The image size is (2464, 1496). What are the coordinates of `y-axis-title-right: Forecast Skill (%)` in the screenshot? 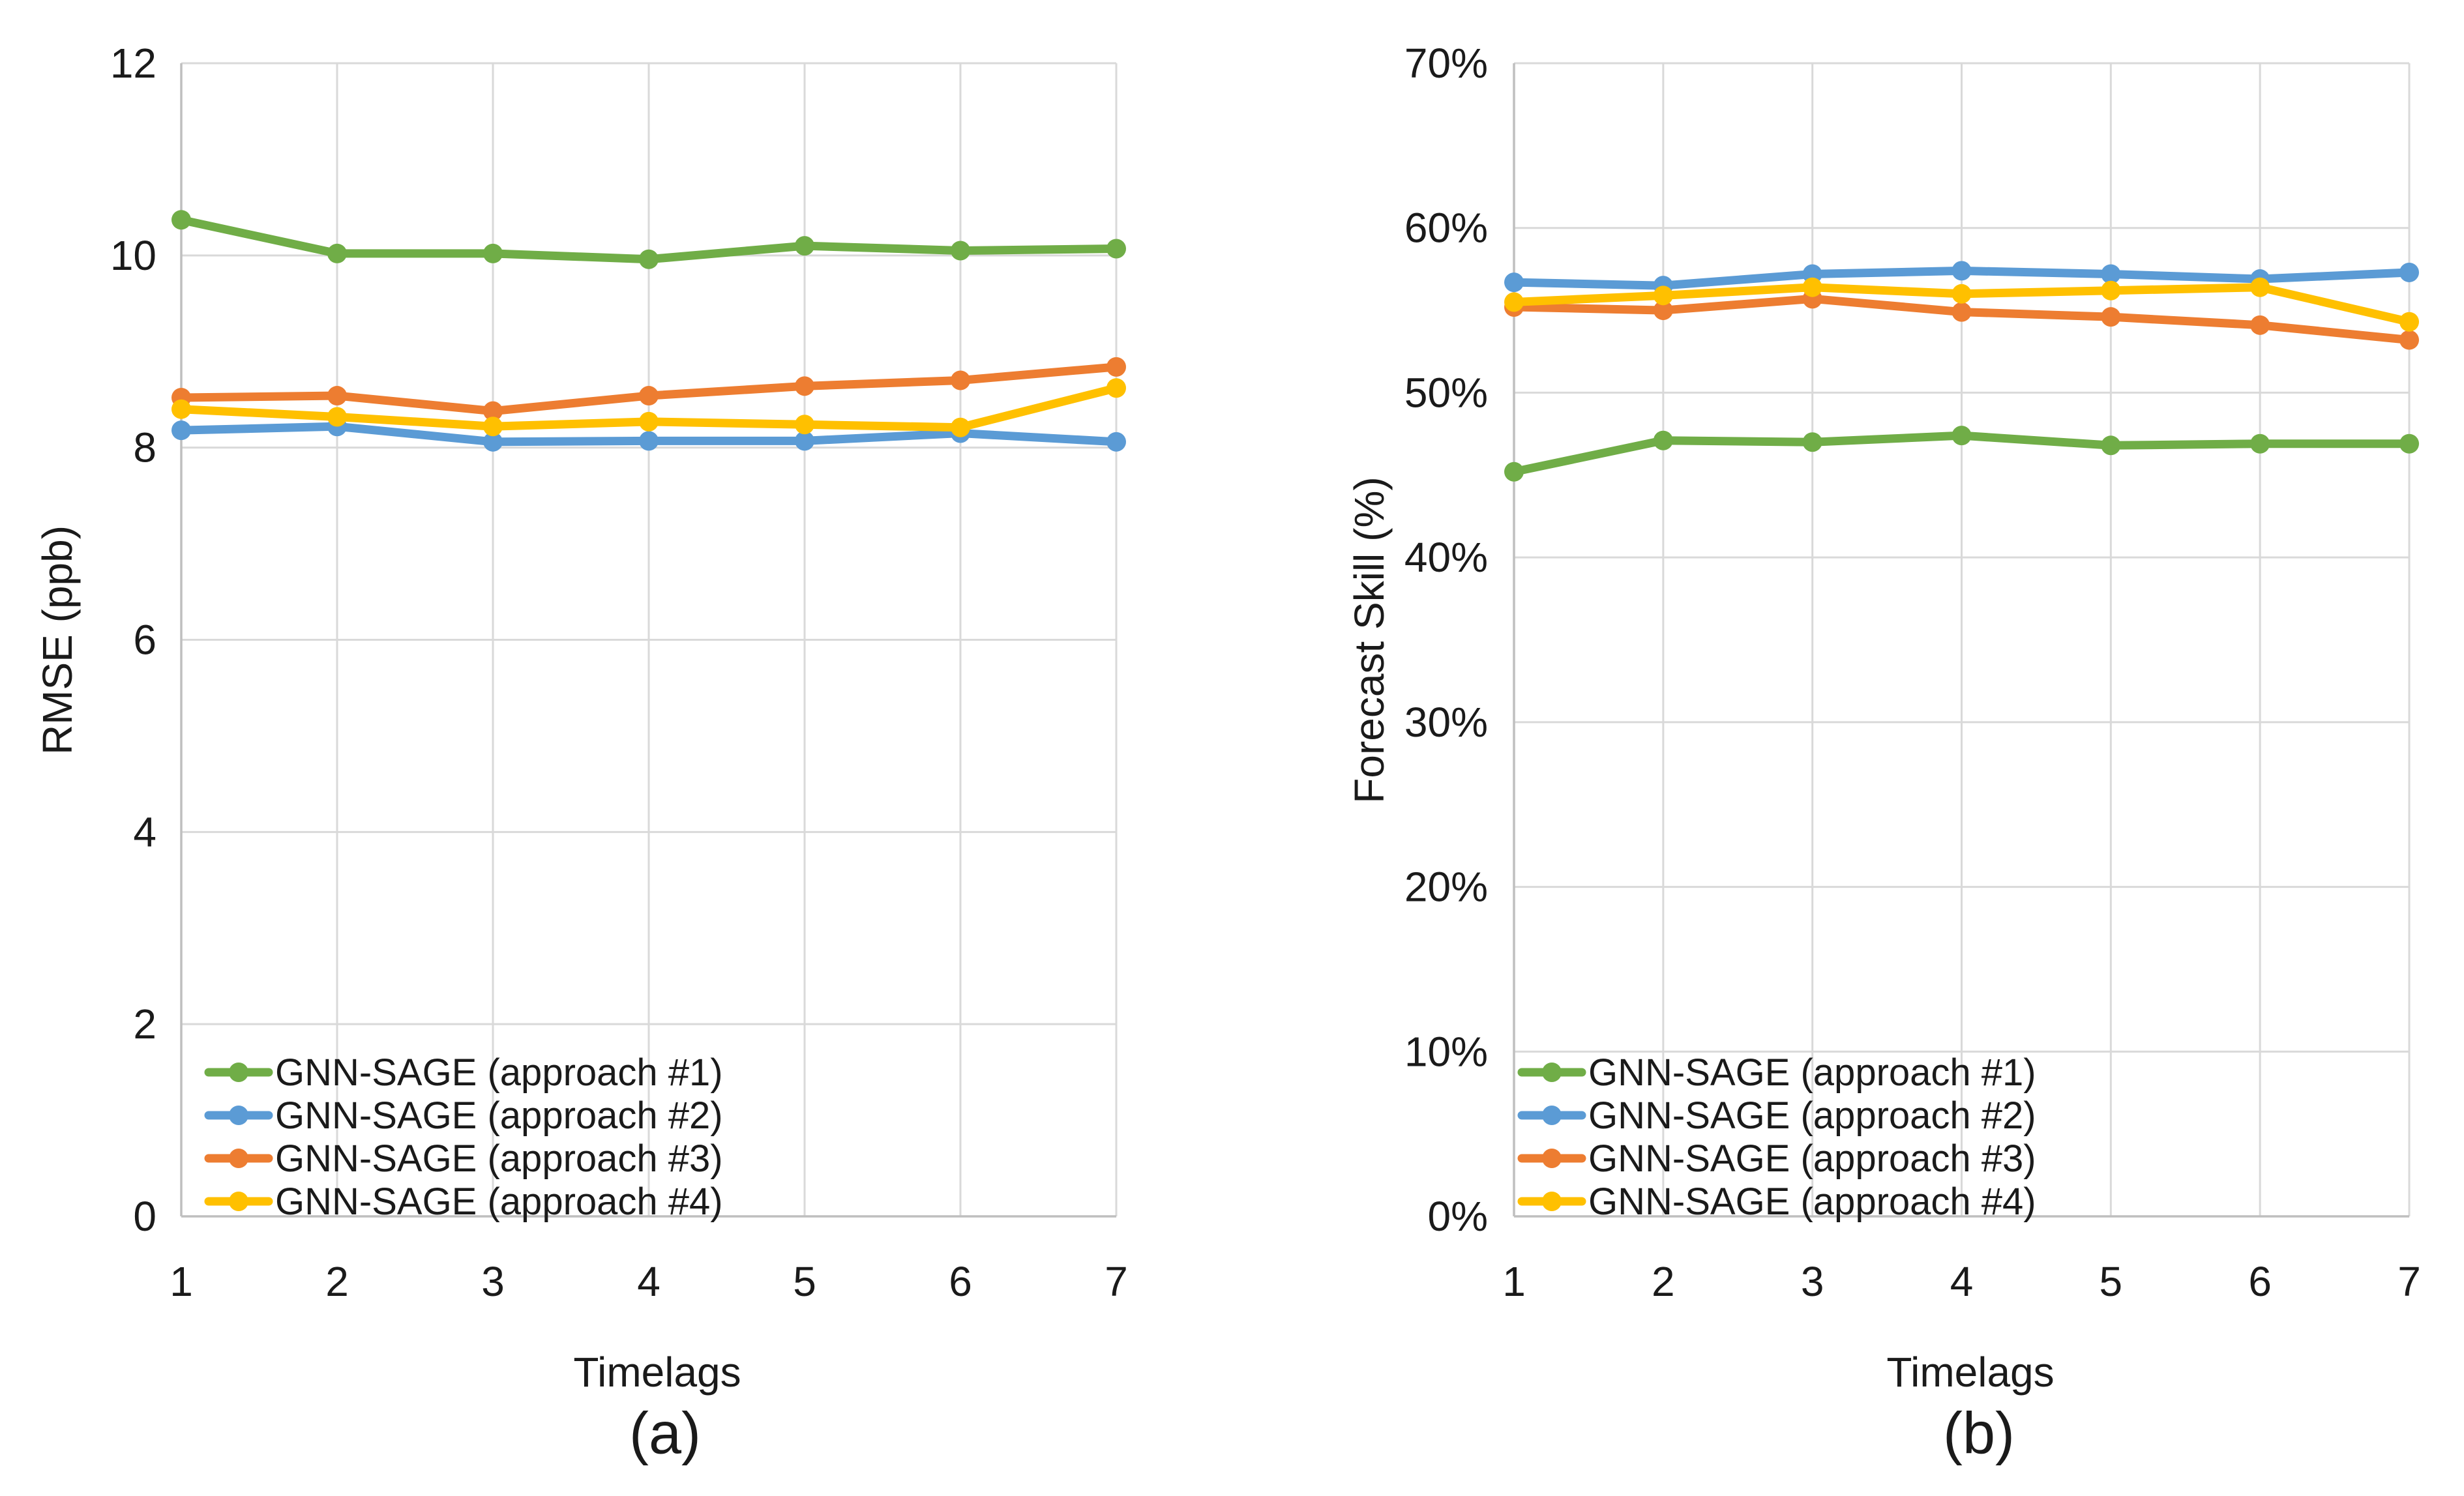 It's located at (1369, 641).